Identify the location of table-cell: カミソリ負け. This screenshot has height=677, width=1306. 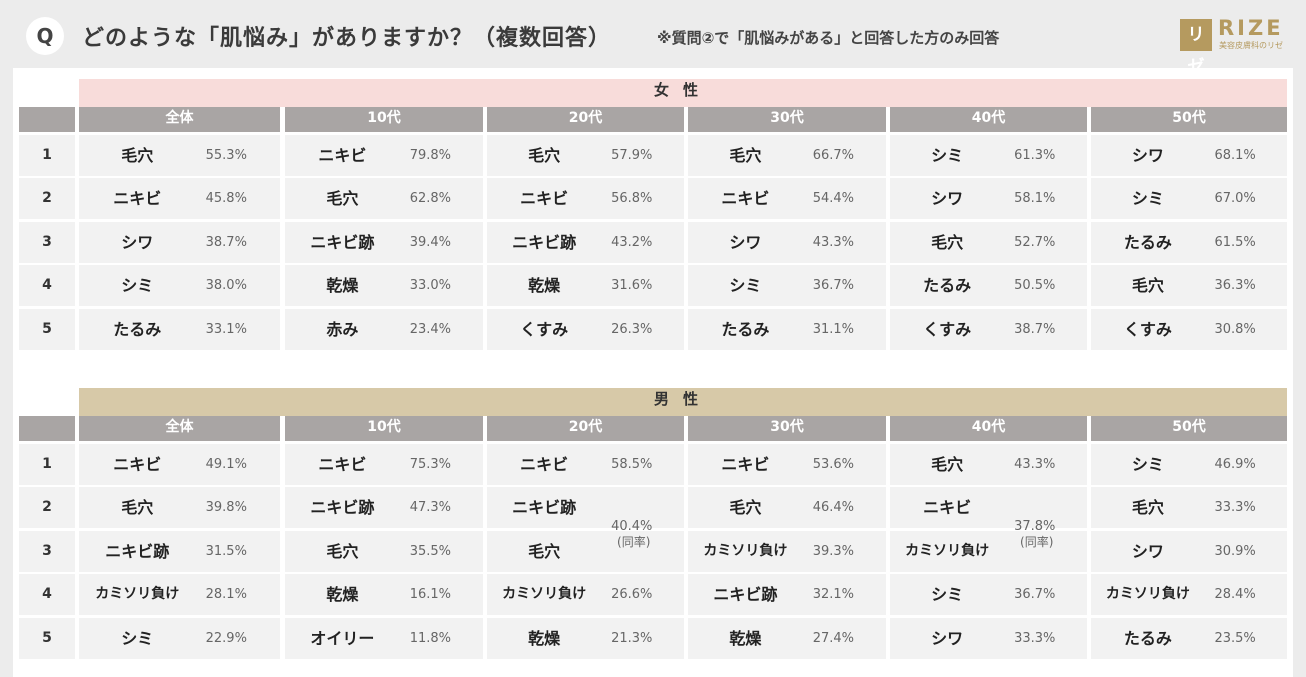
(988, 551).